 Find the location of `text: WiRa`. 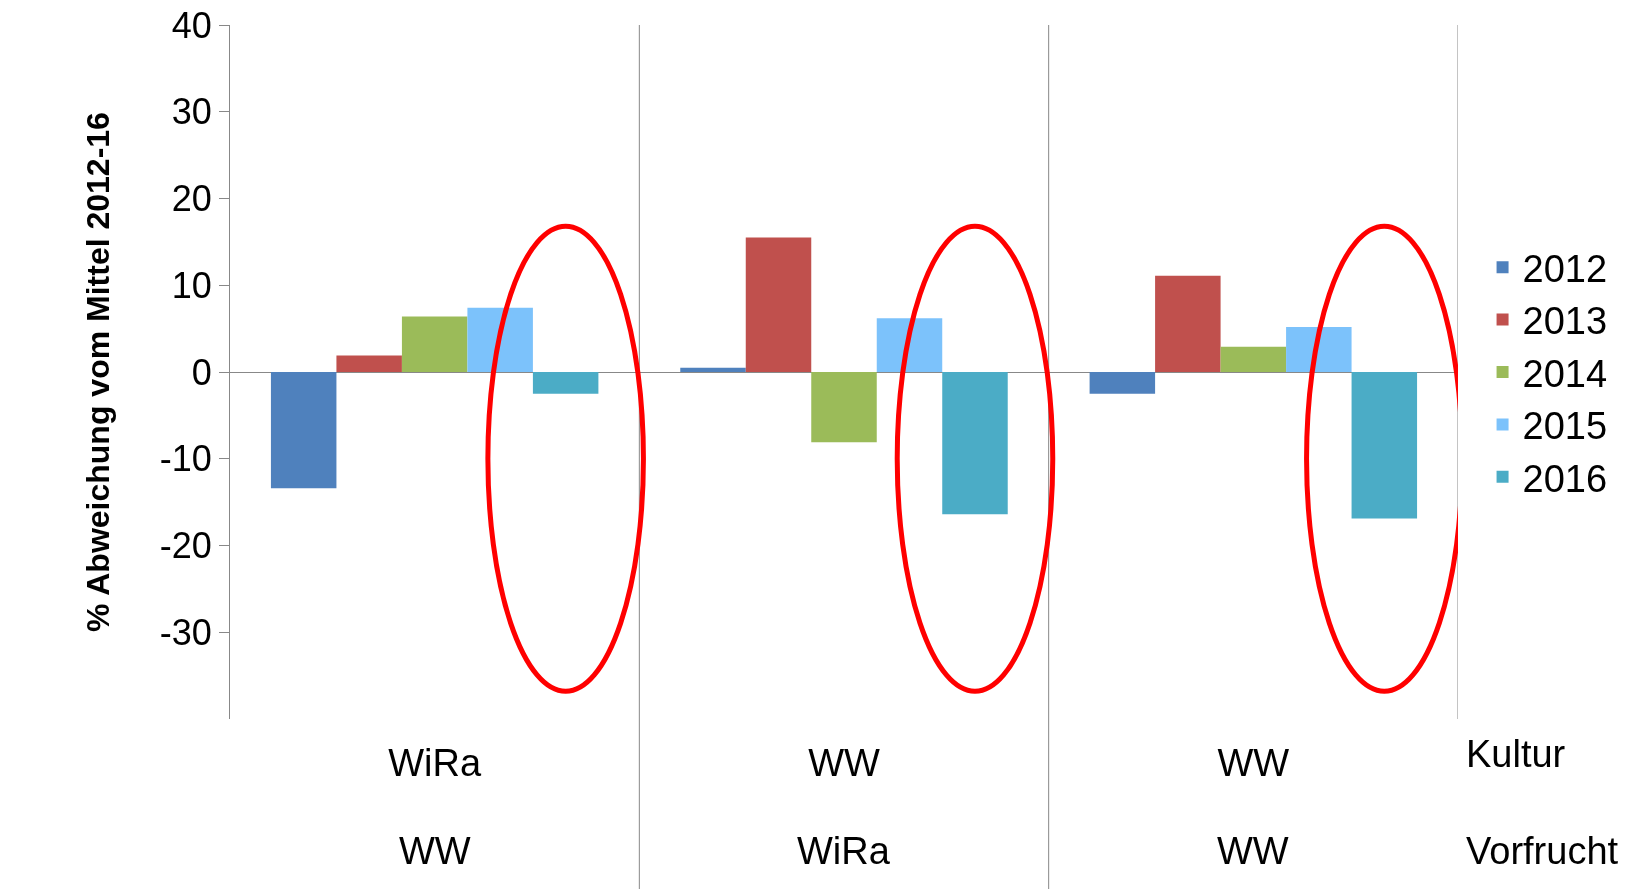

text: WiRa is located at coordinates (844, 851).